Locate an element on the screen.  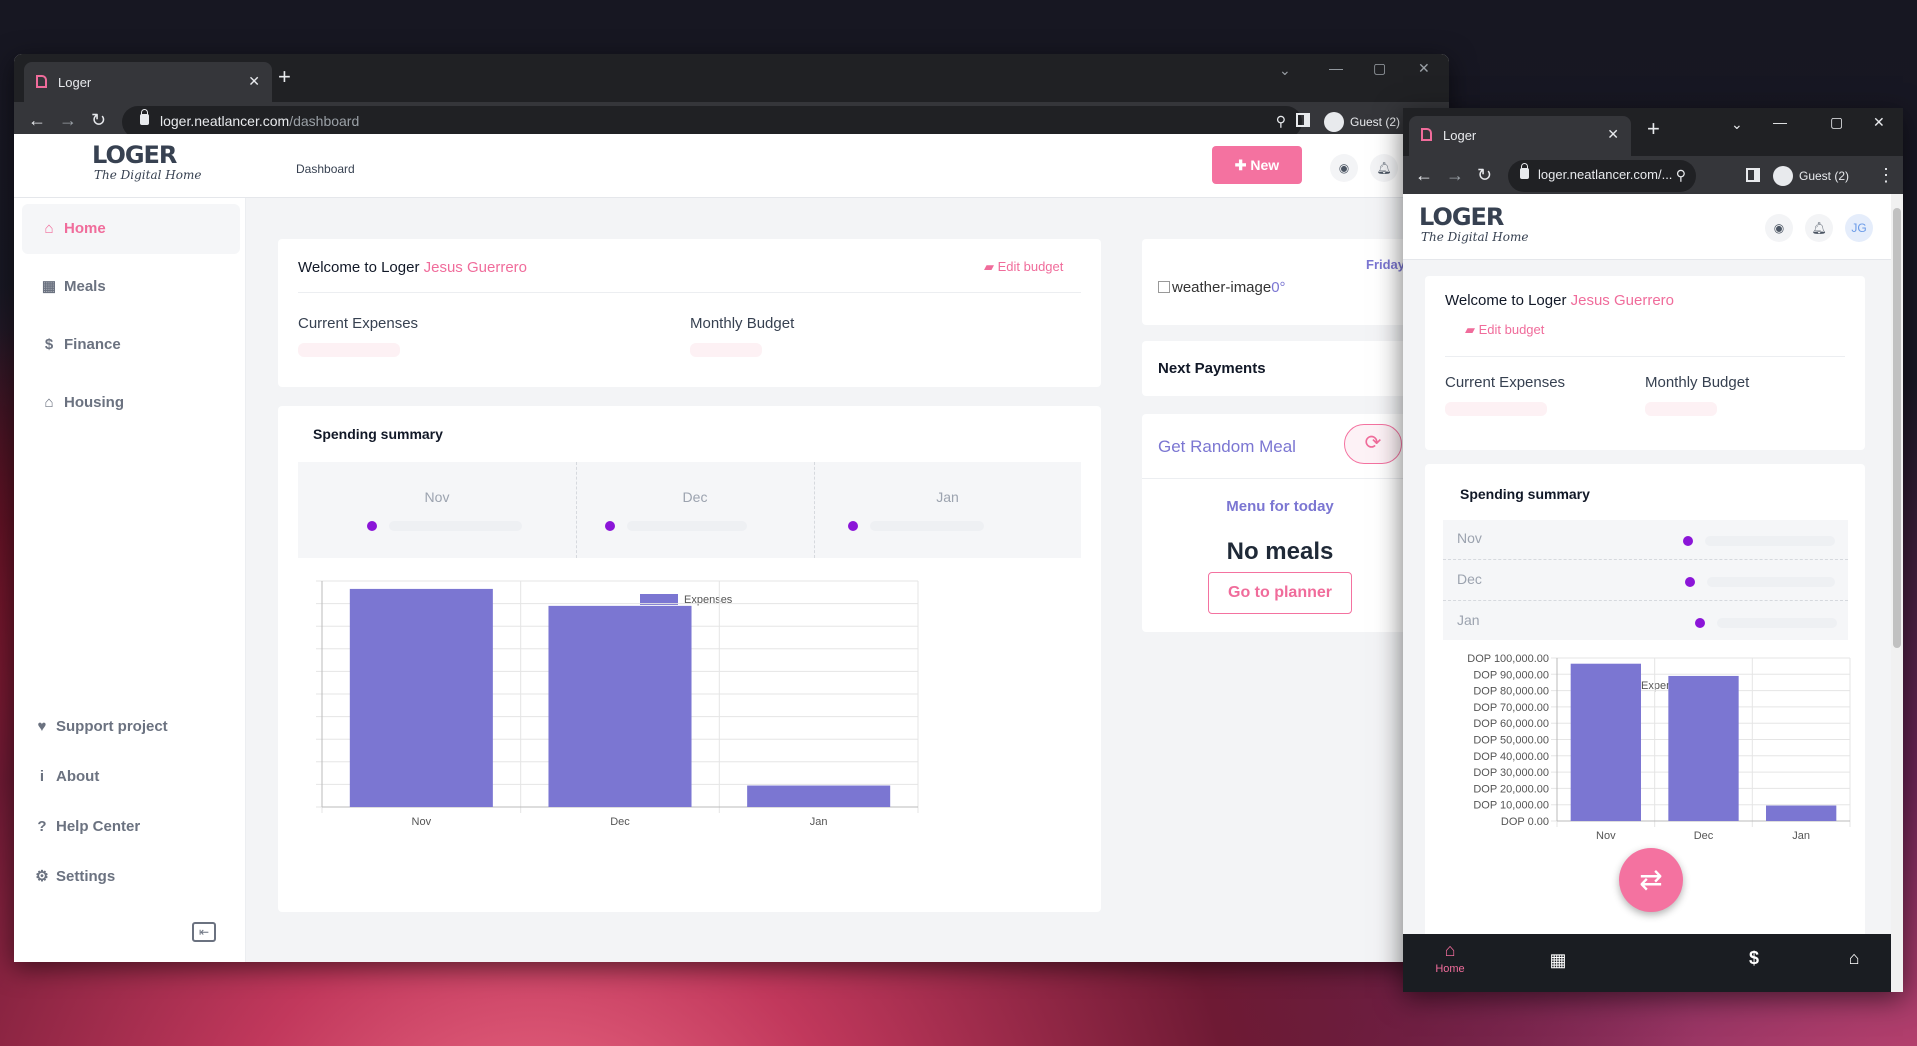
page-scrollbar is located at coordinates (1897, 593).